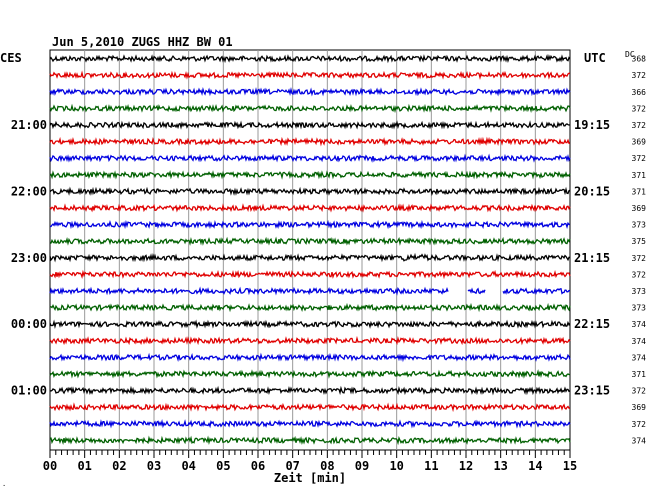  Describe the element at coordinates (630, 54) in the screenshot. I see `dc-label: DC` at that location.